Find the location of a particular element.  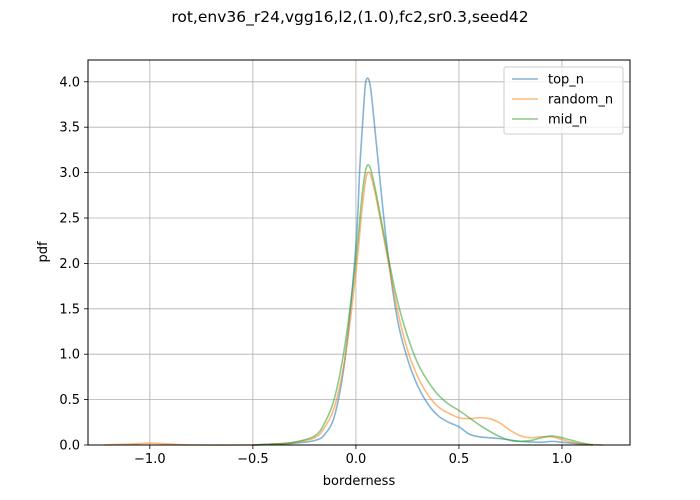

legend-box is located at coordinates (563, 100).